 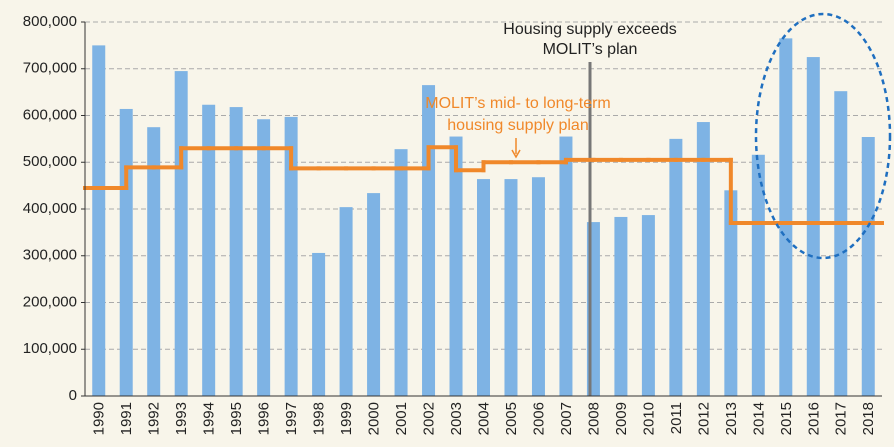 I want to click on x-tick-label: 2017, so click(x=841, y=418).